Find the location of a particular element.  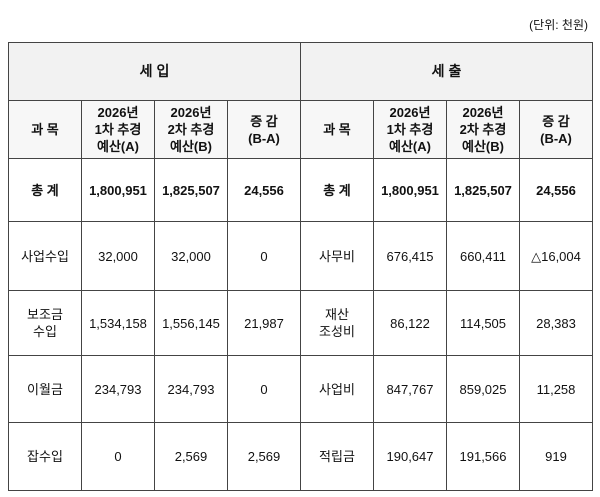

table-cell: △16,004 is located at coordinates (556, 256).